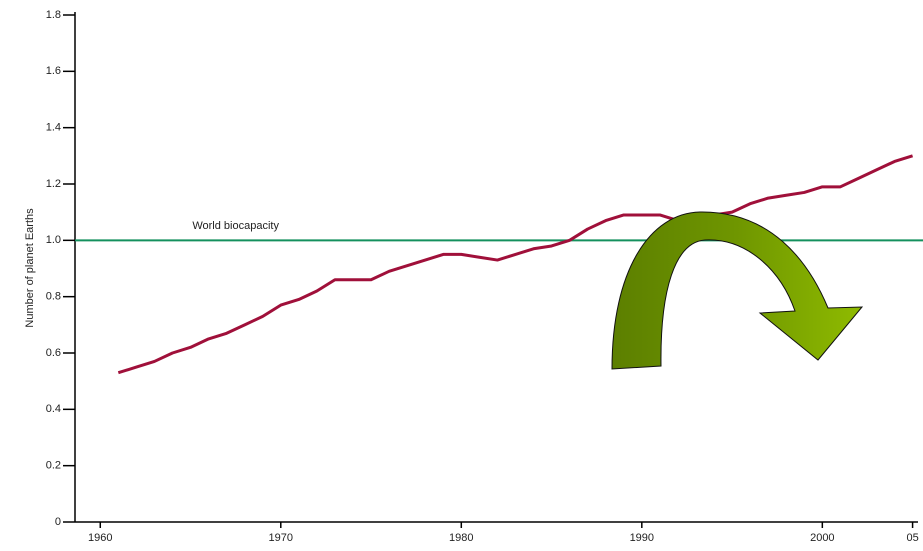  What do you see at coordinates (281, 538) in the screenshot?
I see `x-tick-label: 1970` at bounding box center [281, 538].